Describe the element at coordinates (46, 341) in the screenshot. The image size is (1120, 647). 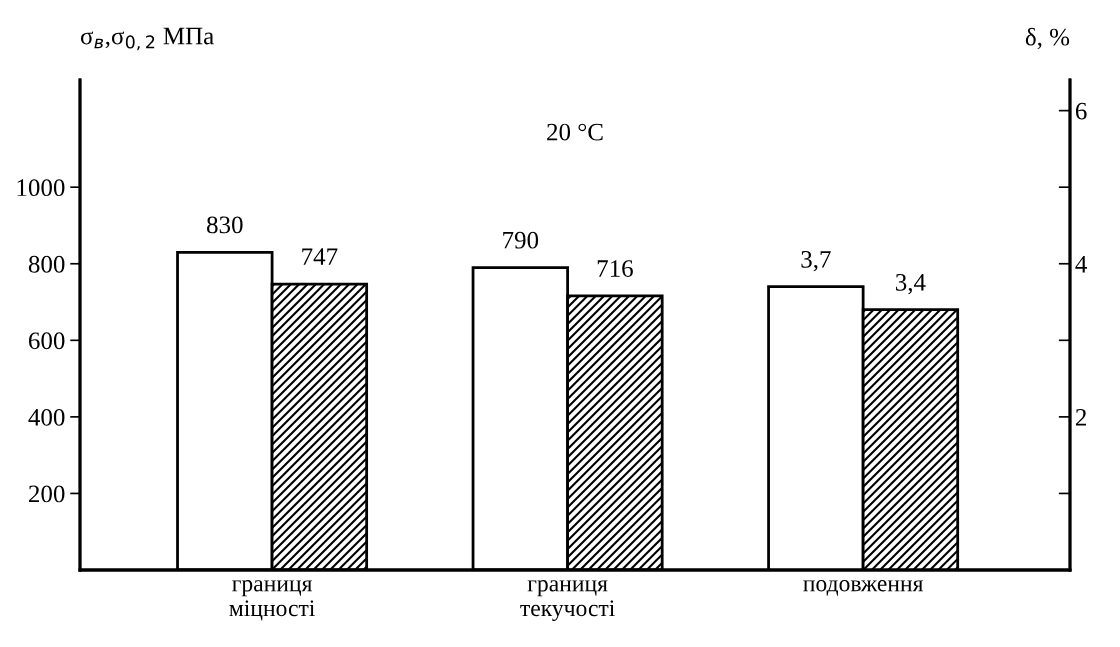
I see `y-tick-label: 600` at that location.